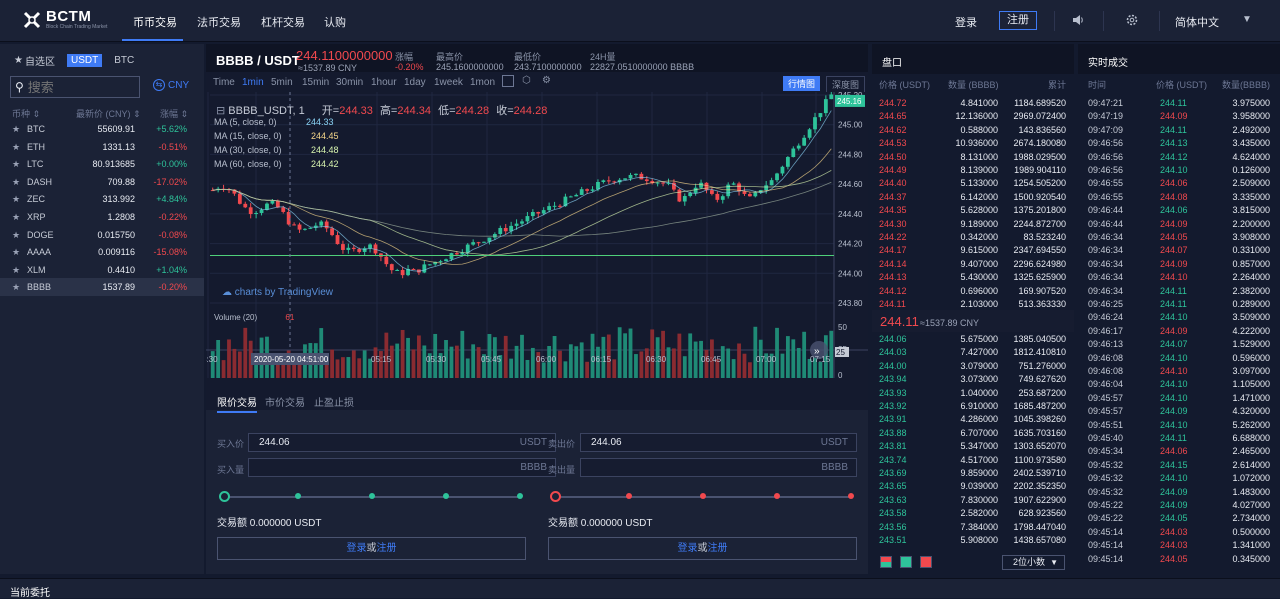  Describe the element at coordinates (39, 62) in the screenshot. I see `tab-favorites: 自选区` at that location.